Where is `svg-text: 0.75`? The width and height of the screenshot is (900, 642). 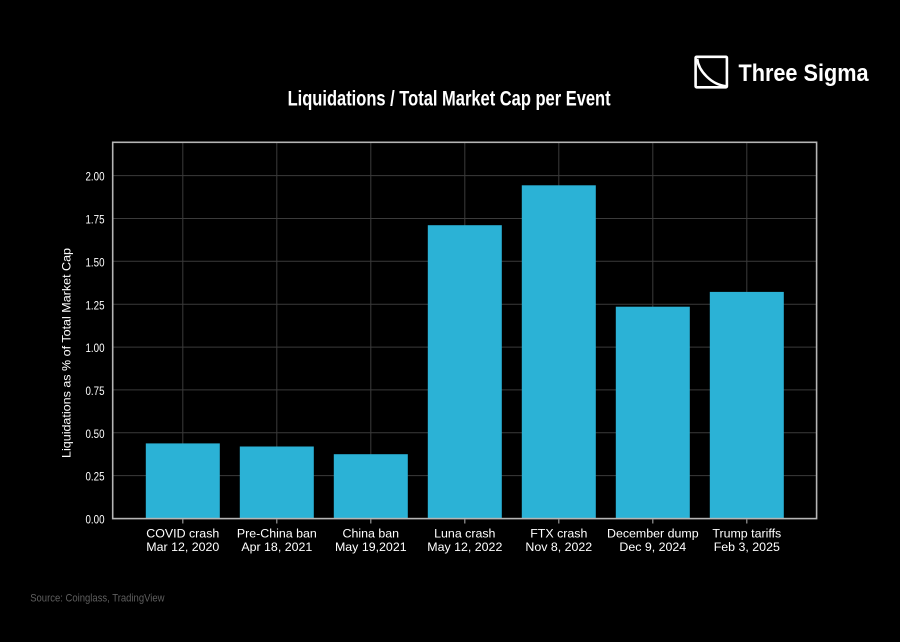 svg-text: 0.75 is located at coordinates (95, 391).